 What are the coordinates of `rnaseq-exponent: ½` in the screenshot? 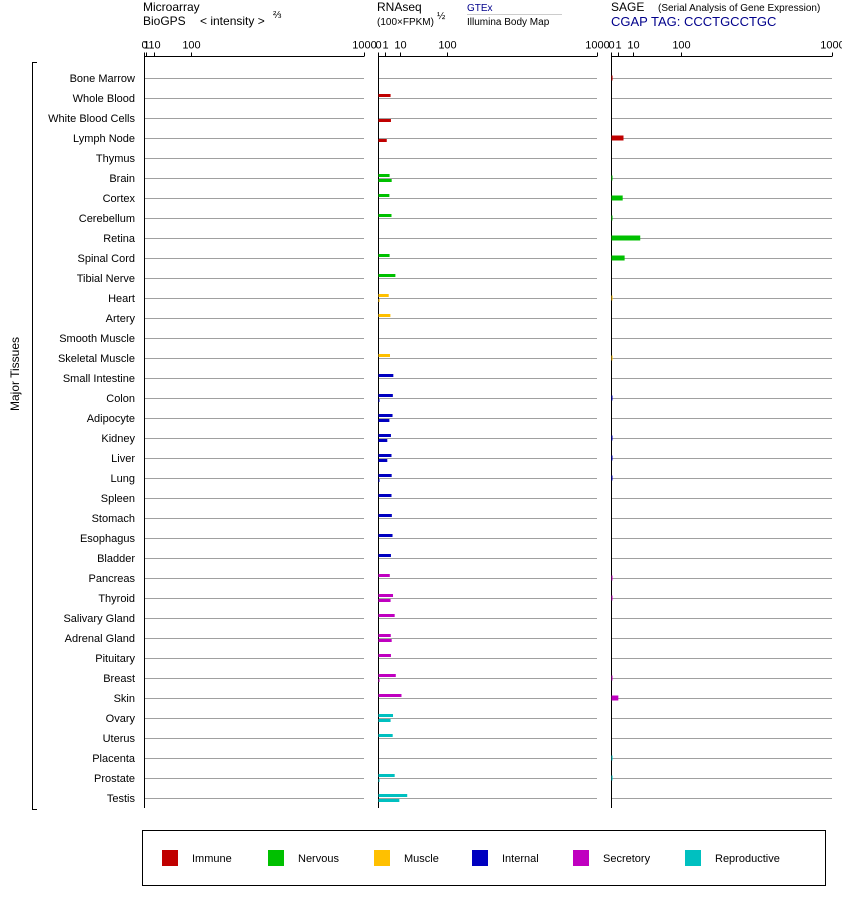 It's located at (441, 16).